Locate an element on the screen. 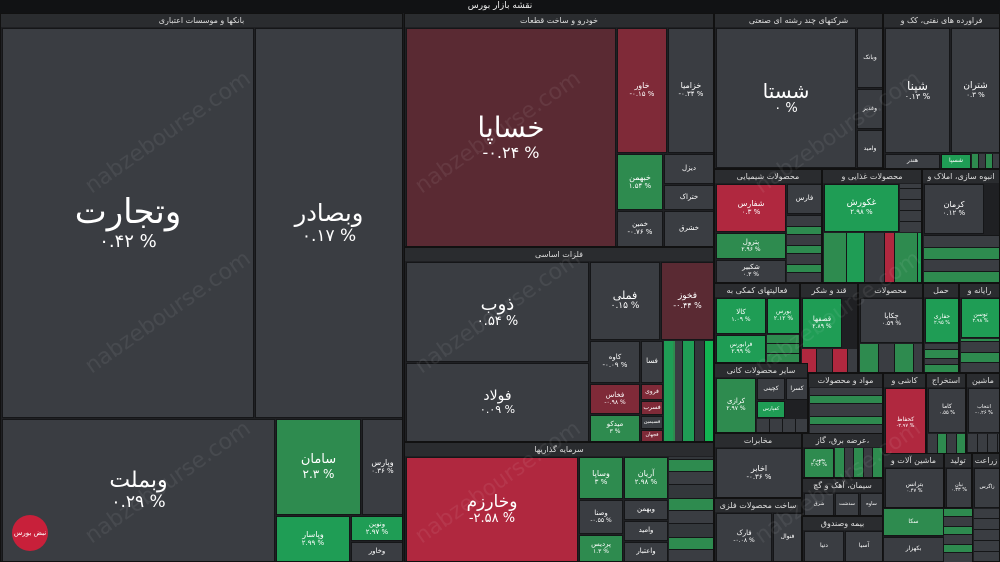 The image size is (1000, 562). tile-saveh: ساوه is located at coordinates (871, 504).